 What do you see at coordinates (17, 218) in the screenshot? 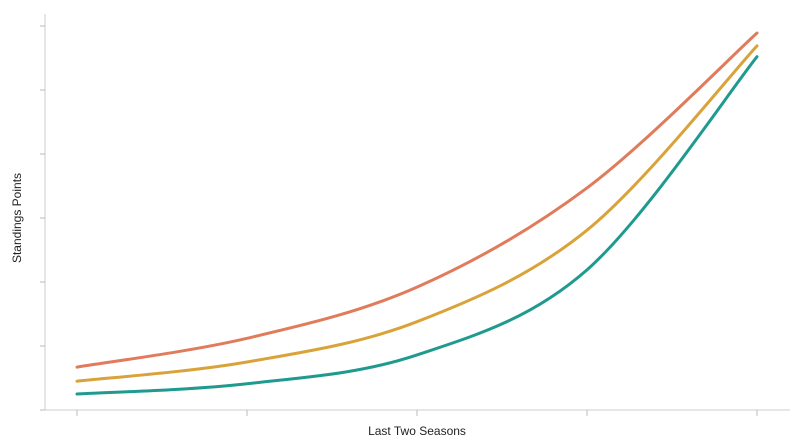
I see `y-axis-label: Standings Points` at bounding box center [17, 218].